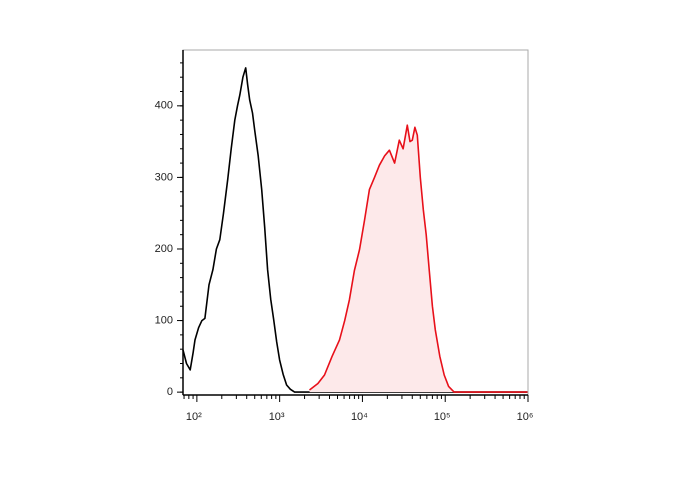  What do you see at coordinates (277, 417) in the screenshot?
I see `x-tick-label: 10³` at bounding box center [277, 417].